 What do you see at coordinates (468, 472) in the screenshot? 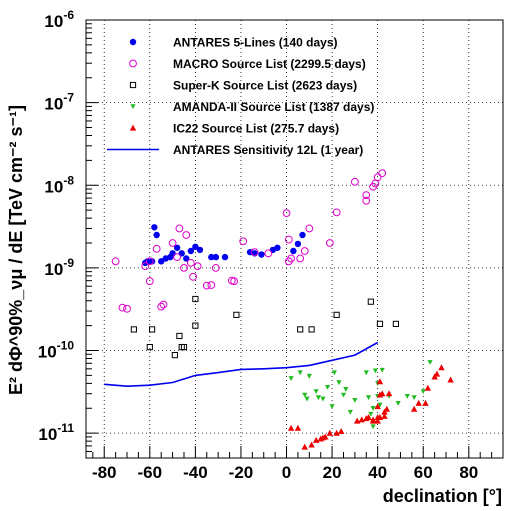
I see `x-tick-label: 80` at bounding box center [468, 472].